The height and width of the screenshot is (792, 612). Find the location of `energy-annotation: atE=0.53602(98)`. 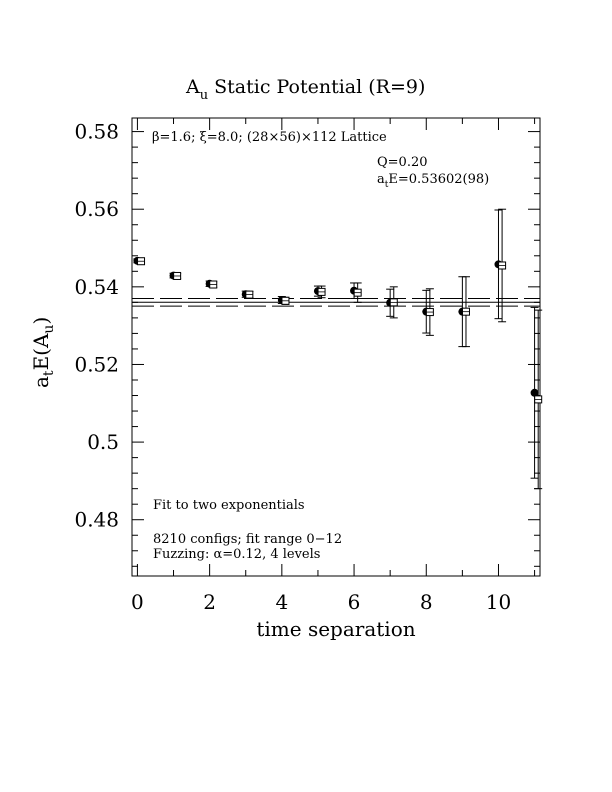

energy-annotation: atE=0.53602(98) is located at coordinates (433, 181).